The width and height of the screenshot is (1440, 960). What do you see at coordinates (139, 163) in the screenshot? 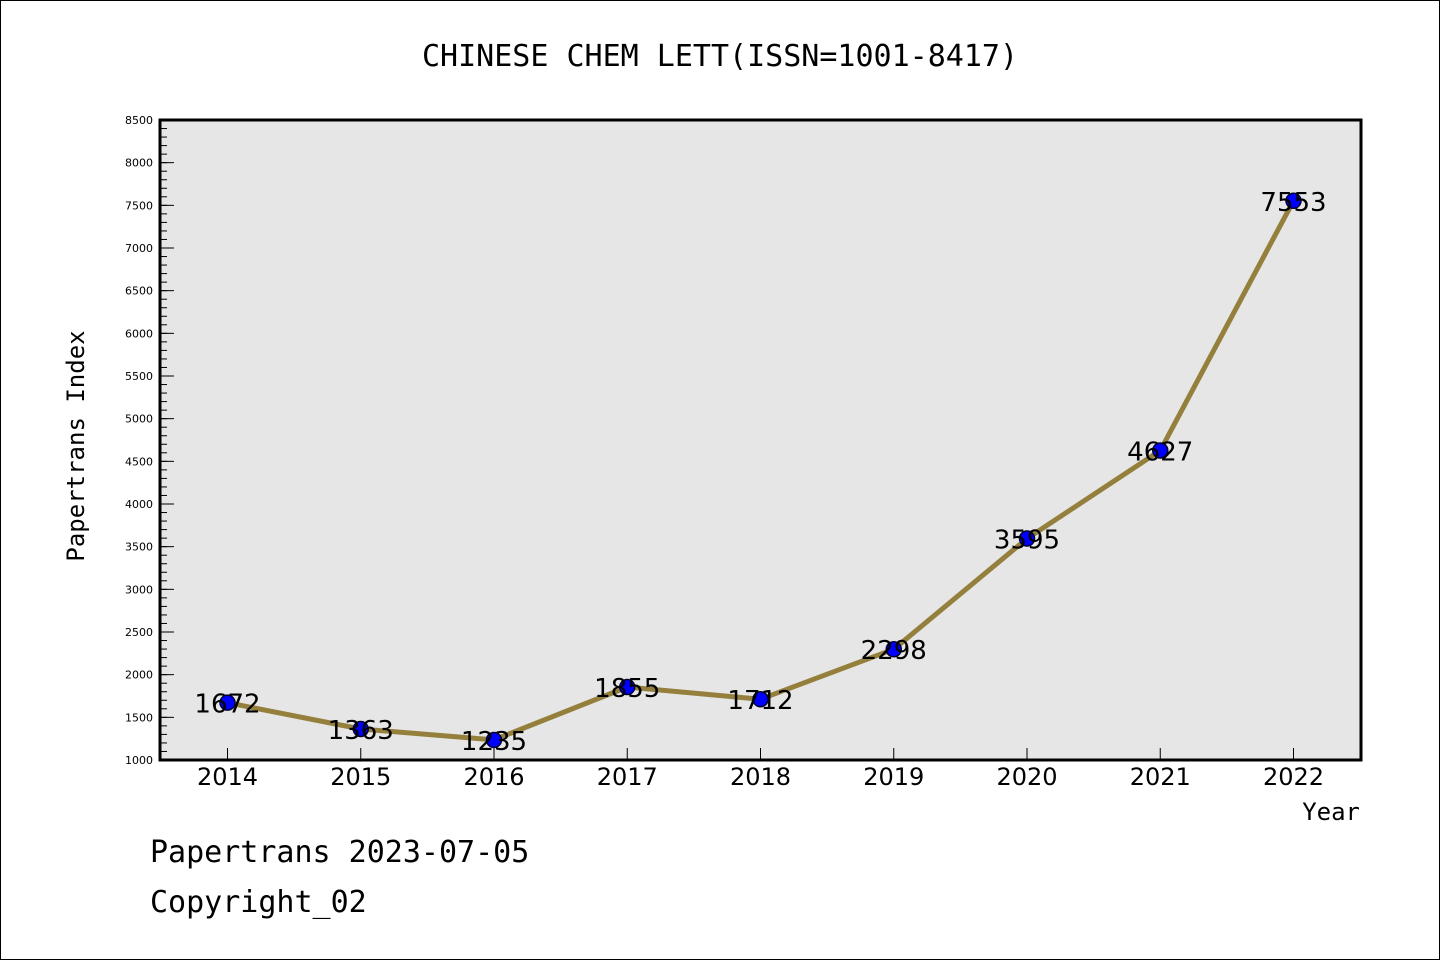
I see `y-tick-label: 8000` at bounding box center [139, 163].